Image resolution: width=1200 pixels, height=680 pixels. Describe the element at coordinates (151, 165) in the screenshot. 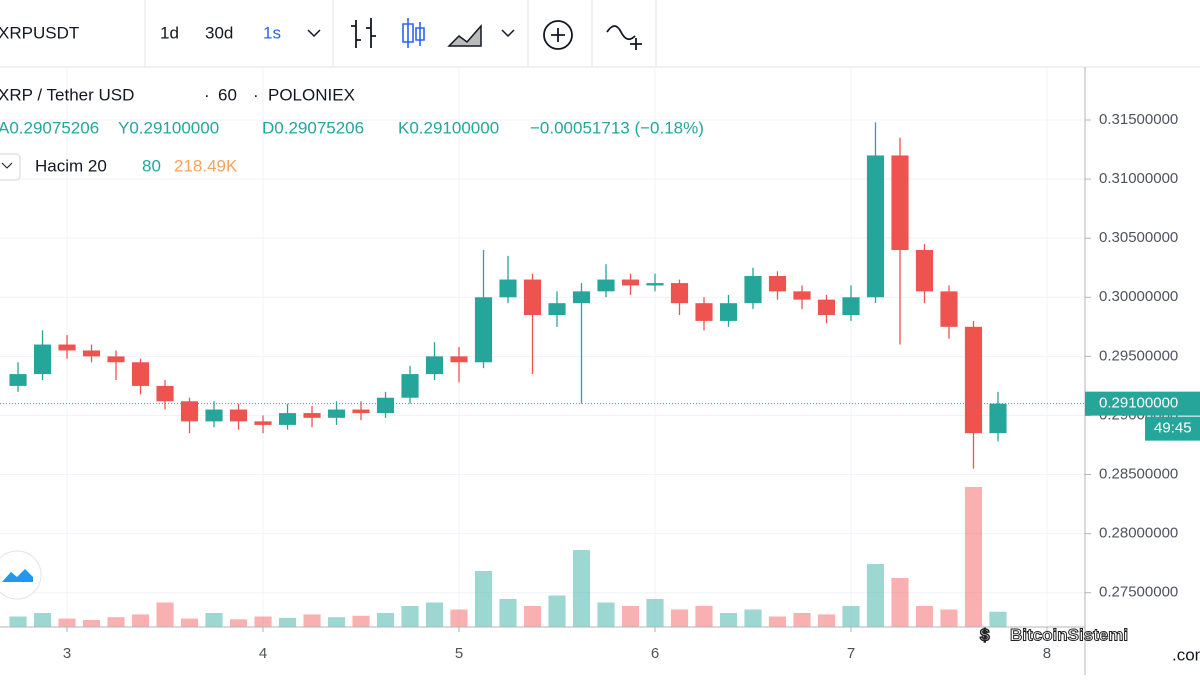

I see `volume-ma: 80` at that location.